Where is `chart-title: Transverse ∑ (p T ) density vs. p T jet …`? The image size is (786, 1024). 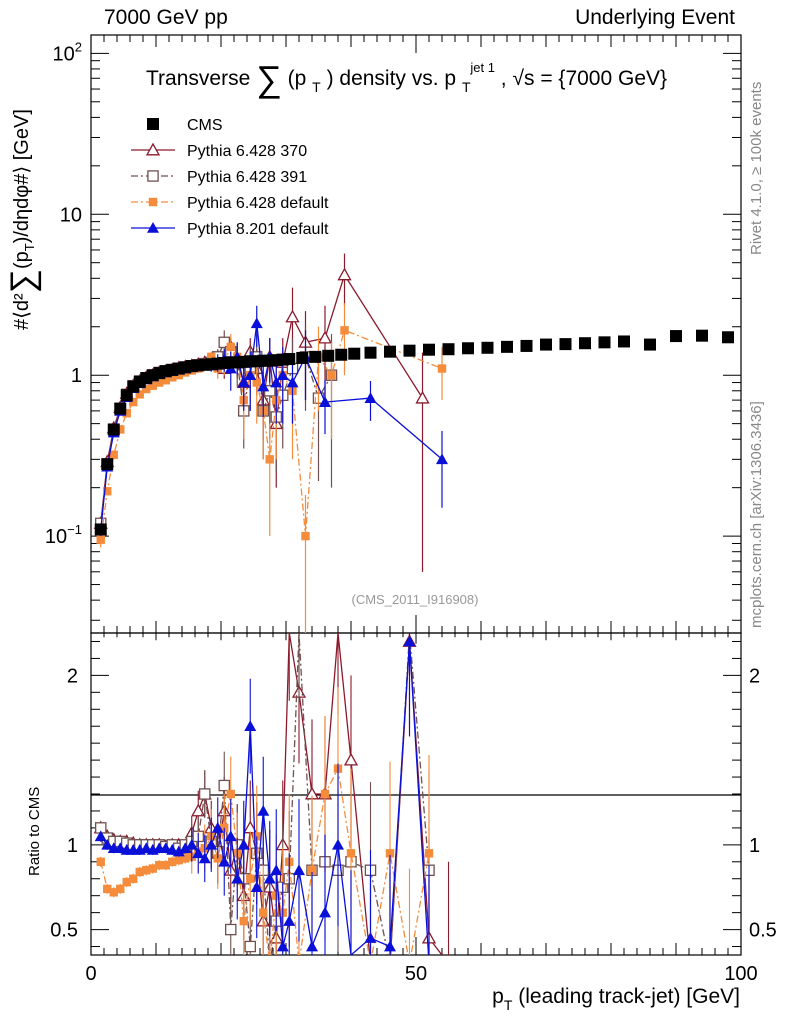
chart-title: Transverse ∑ (p T ) density vs. p T jet … is located at coordinates (406, 76).